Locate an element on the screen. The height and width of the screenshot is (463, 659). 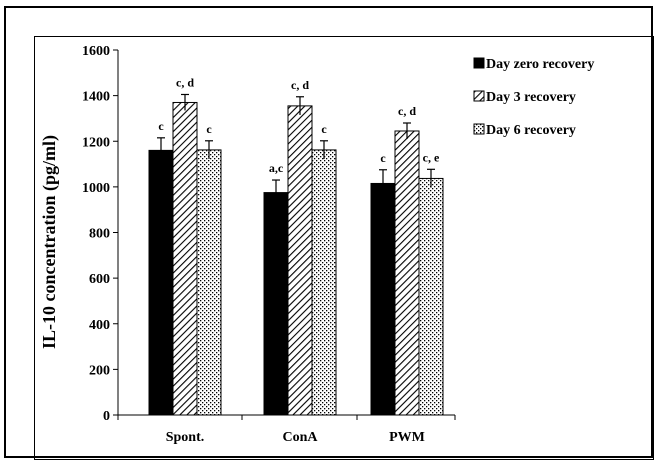
y-tick-label: 1200 is located at coordinates (96, 142).